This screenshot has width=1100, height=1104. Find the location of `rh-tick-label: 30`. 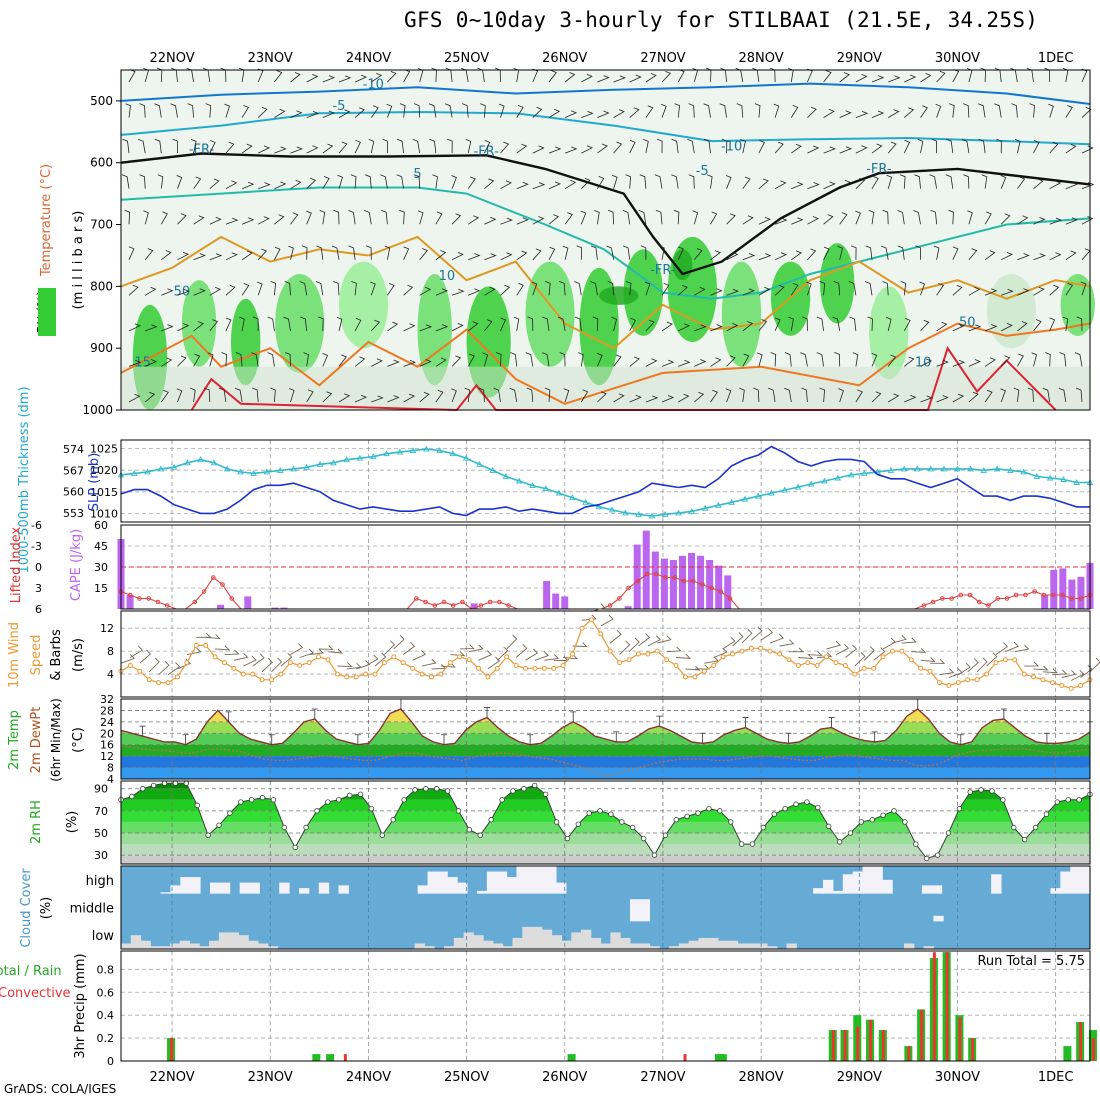

rh-tick-label: 30 is located at coordinates (101, 855).